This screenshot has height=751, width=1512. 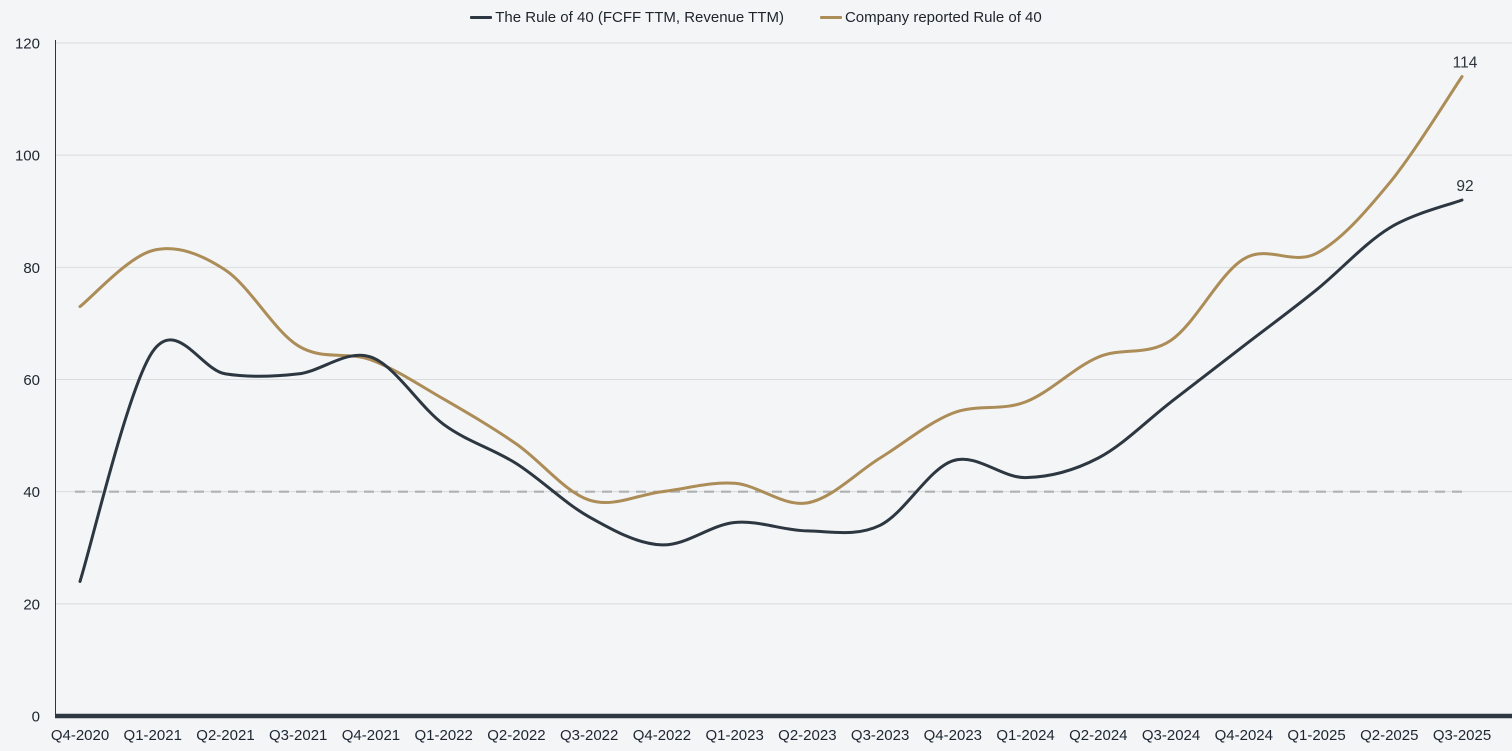 What do you see at coordinates (1244, 735) in the screenshot?
I see `x-axis-tick-label: Q4-2024` at bounding box center [1244, 735].